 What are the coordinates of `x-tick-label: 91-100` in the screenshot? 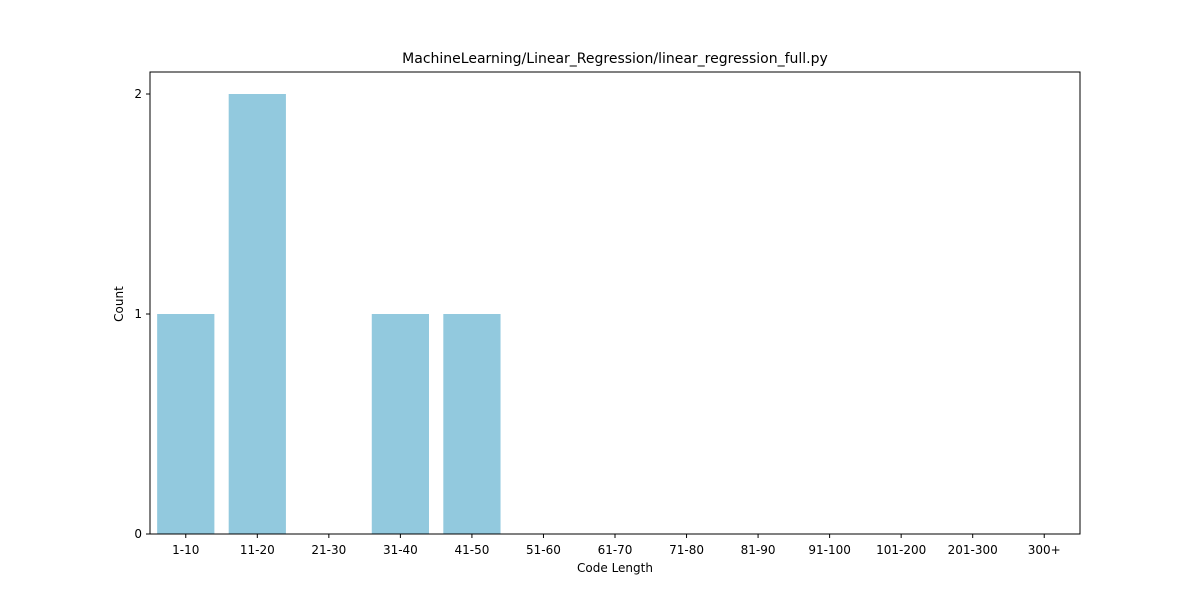 It's located at (829, 550).